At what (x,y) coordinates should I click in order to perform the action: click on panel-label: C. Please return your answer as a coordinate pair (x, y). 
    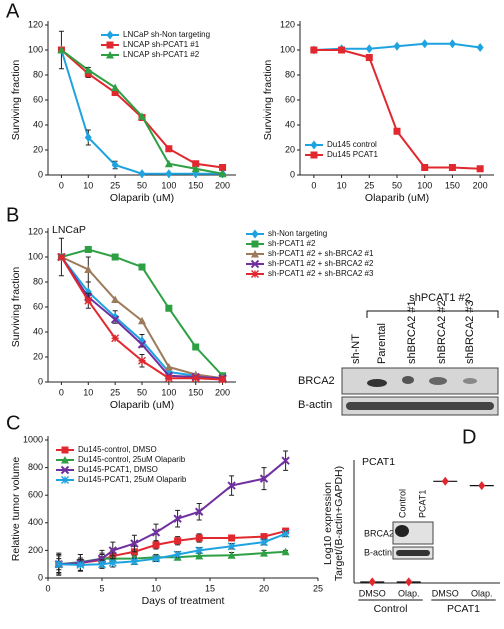
    Looking at the image, I should click on (13, 423).